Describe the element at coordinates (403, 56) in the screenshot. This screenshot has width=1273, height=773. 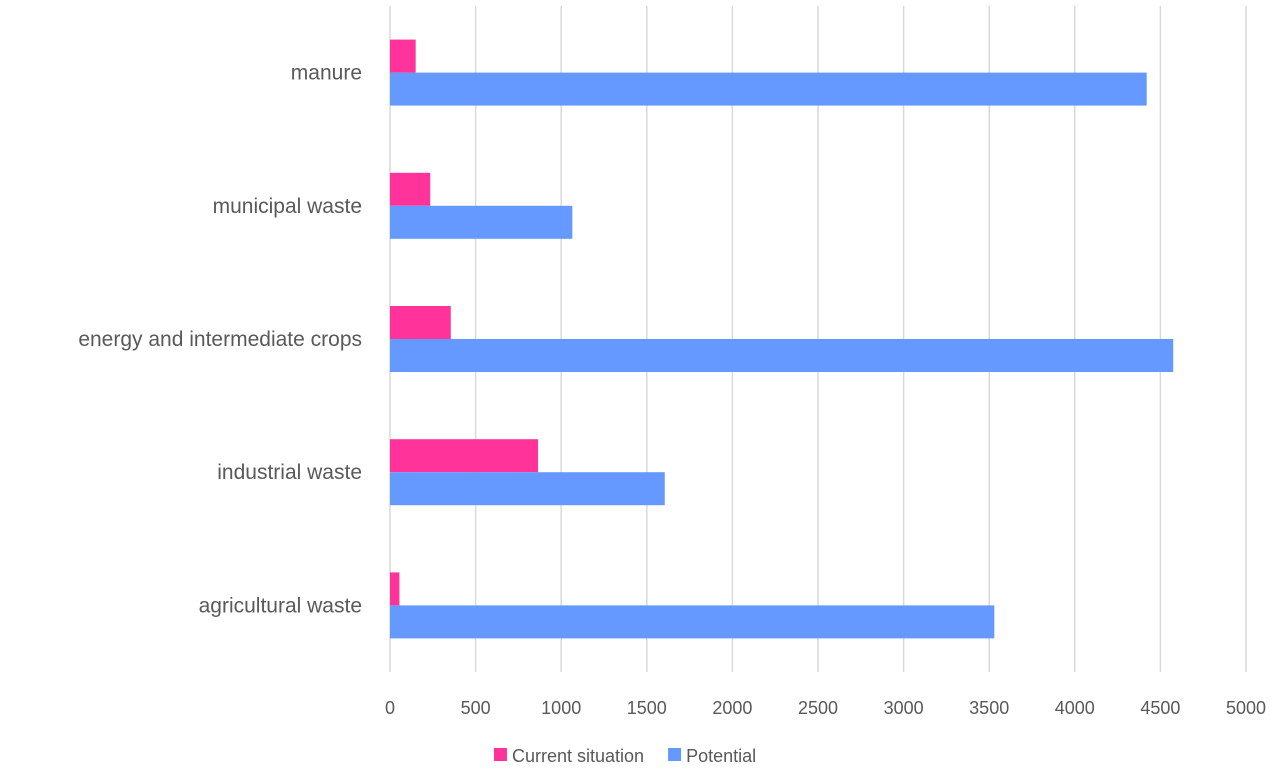
I see `bar-current-situation-manure` at that location.